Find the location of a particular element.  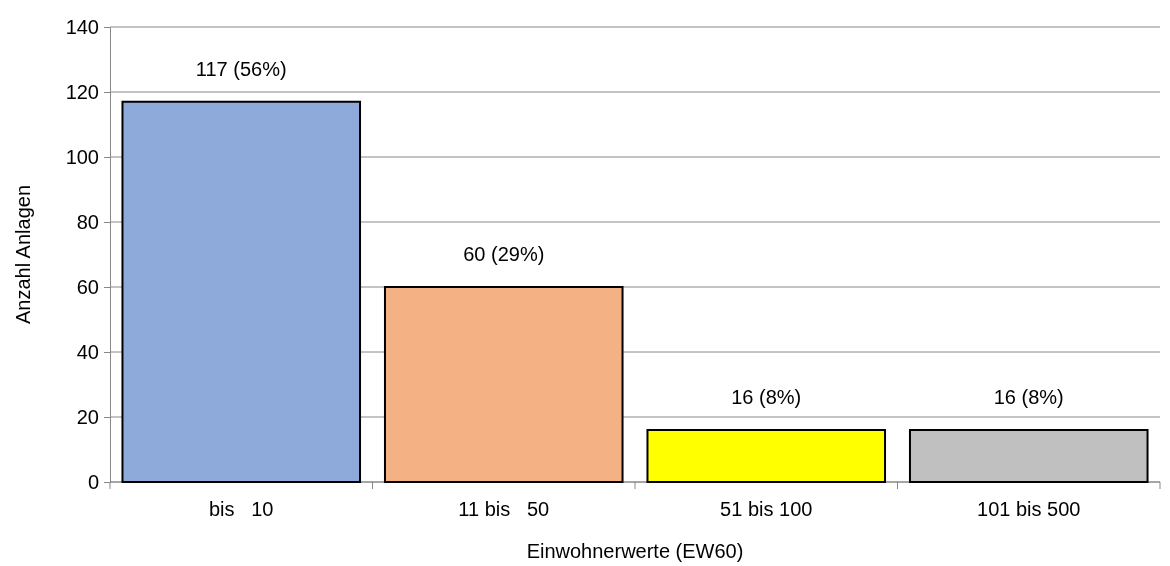

x-tick-label: bis 10 is located at coordinates (241, 509).